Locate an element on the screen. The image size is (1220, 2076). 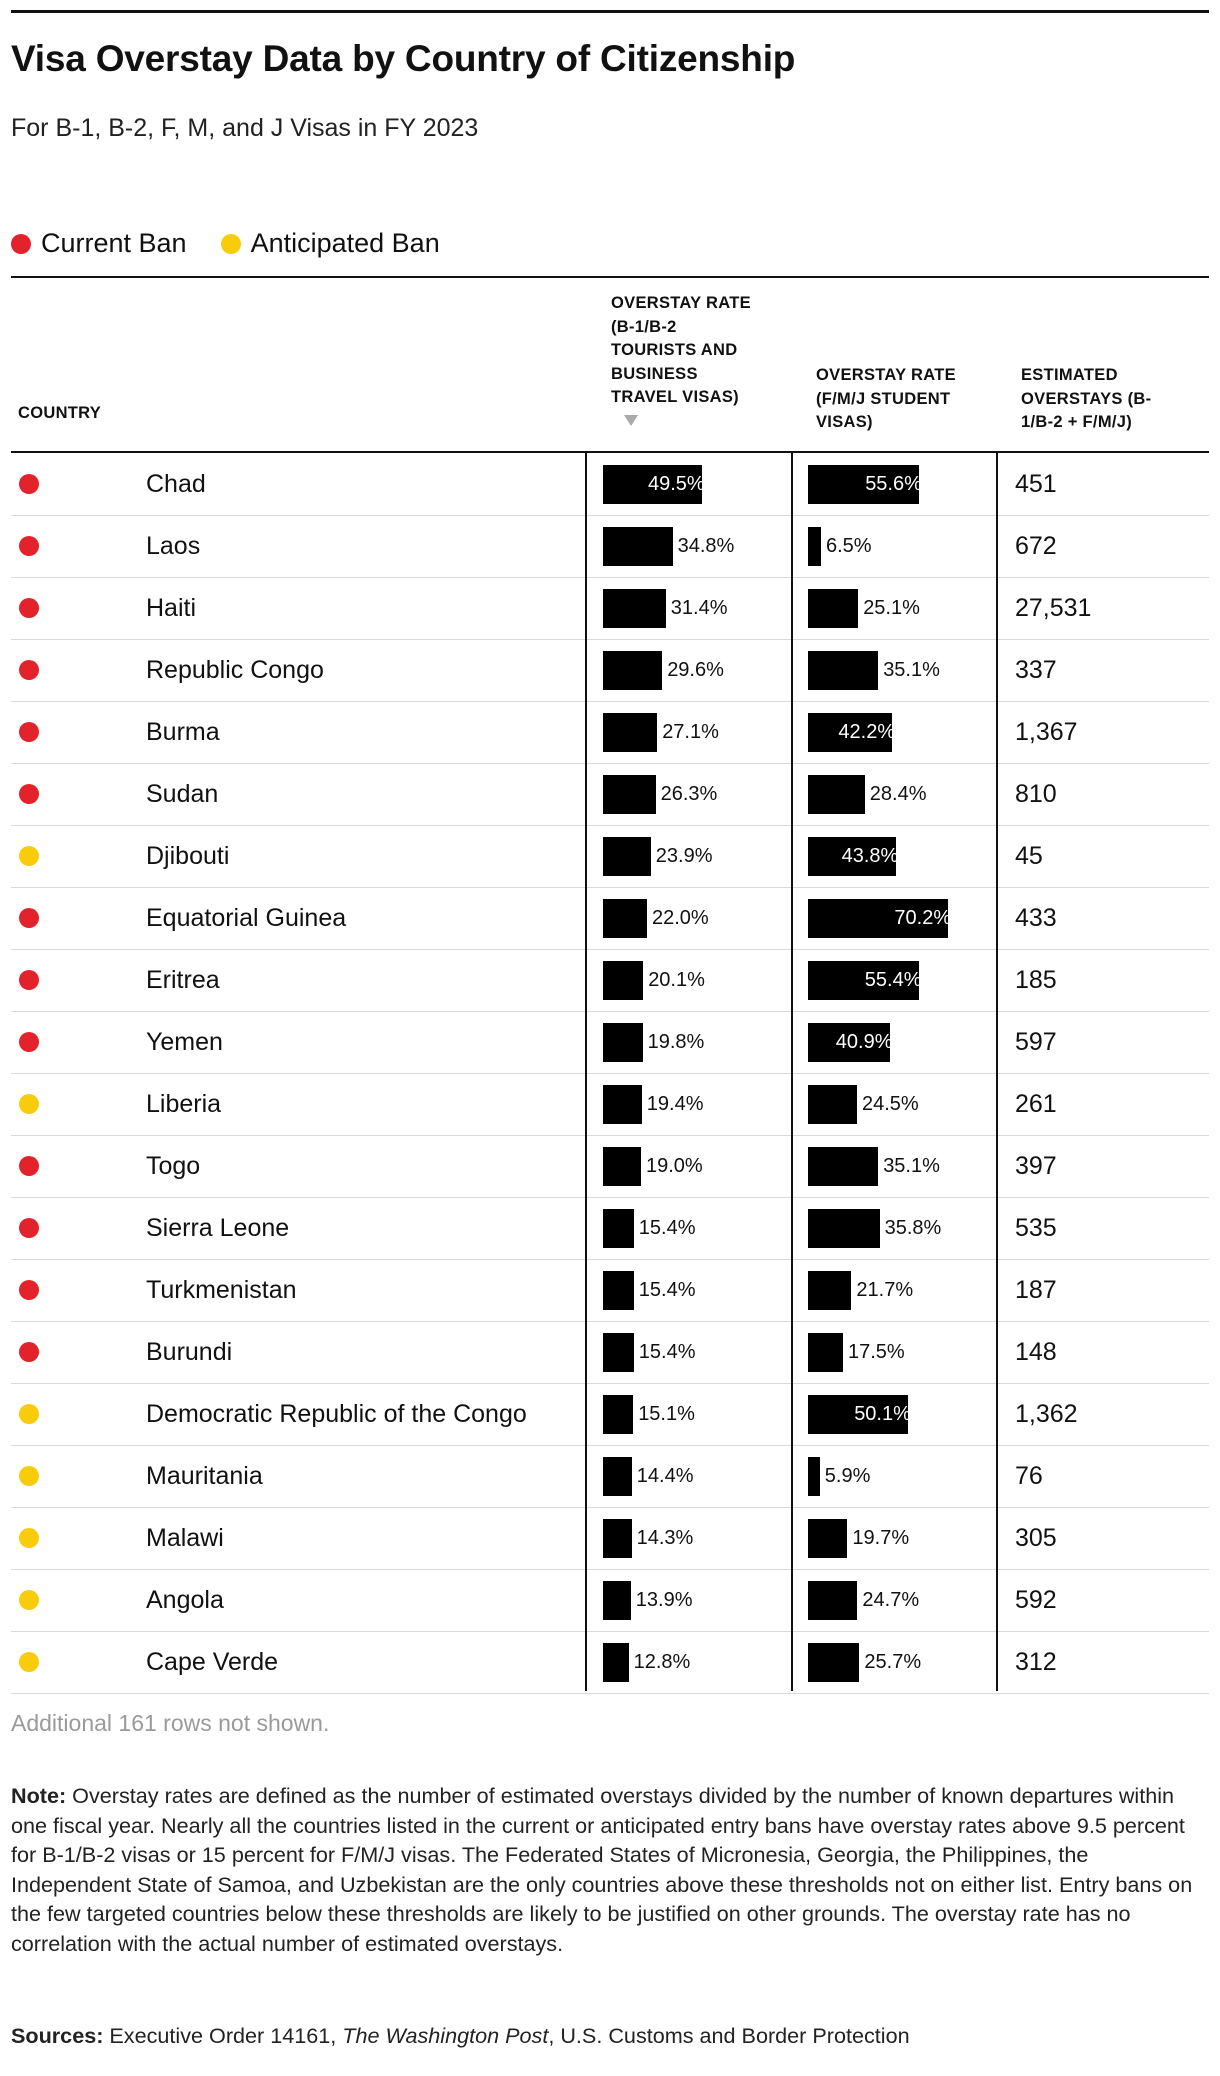
student-rate-label: 17.5% is located at coordinates (876, 1352).